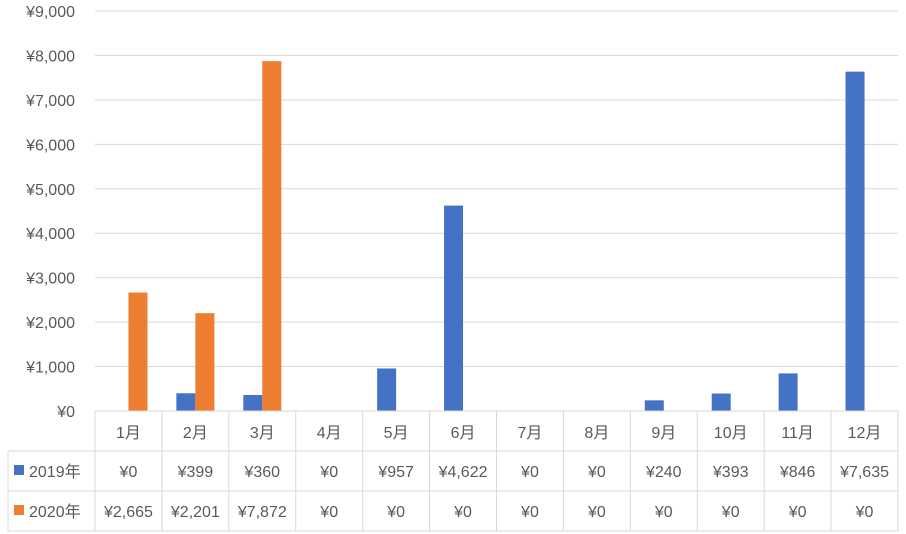  I want to click on legend-label: 2020年, so click(55, 512).